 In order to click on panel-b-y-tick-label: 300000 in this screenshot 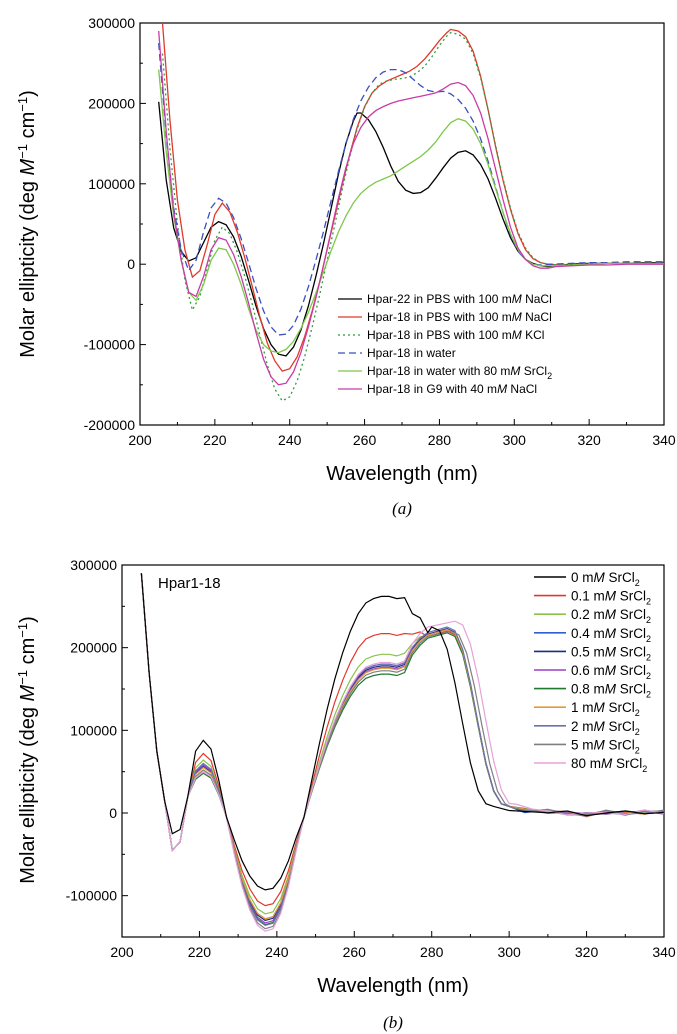, I will do `click(93, 565)`.